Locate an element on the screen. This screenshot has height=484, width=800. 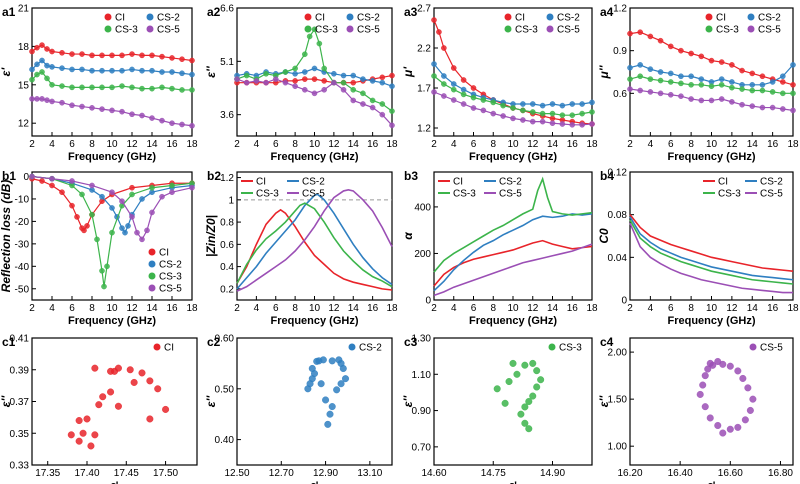
y-tick-label: 0.12 is located at coordinates (618, 173).